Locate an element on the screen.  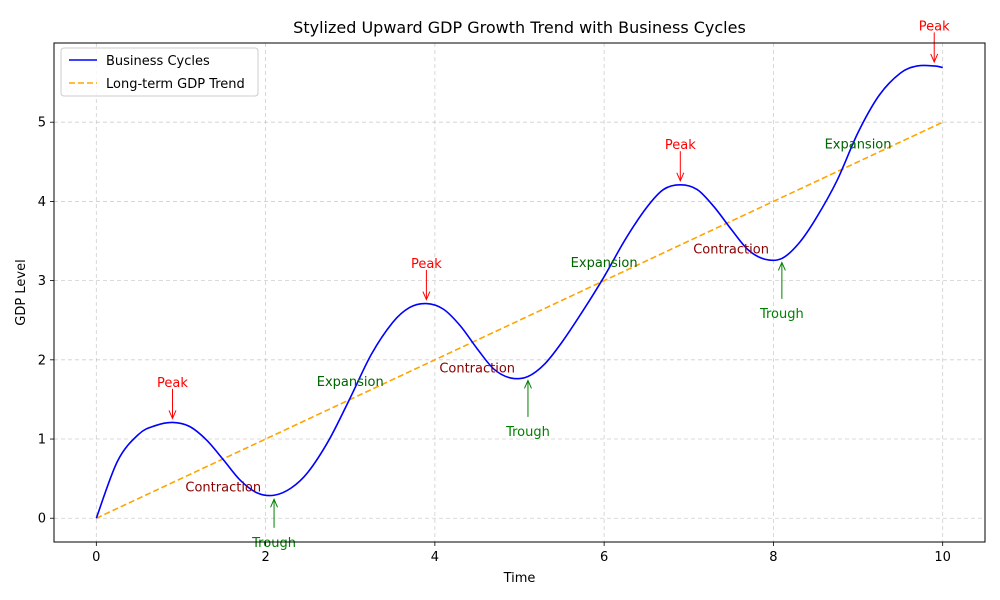
x-tick-label: 2 is located at coordinates (265, 557).